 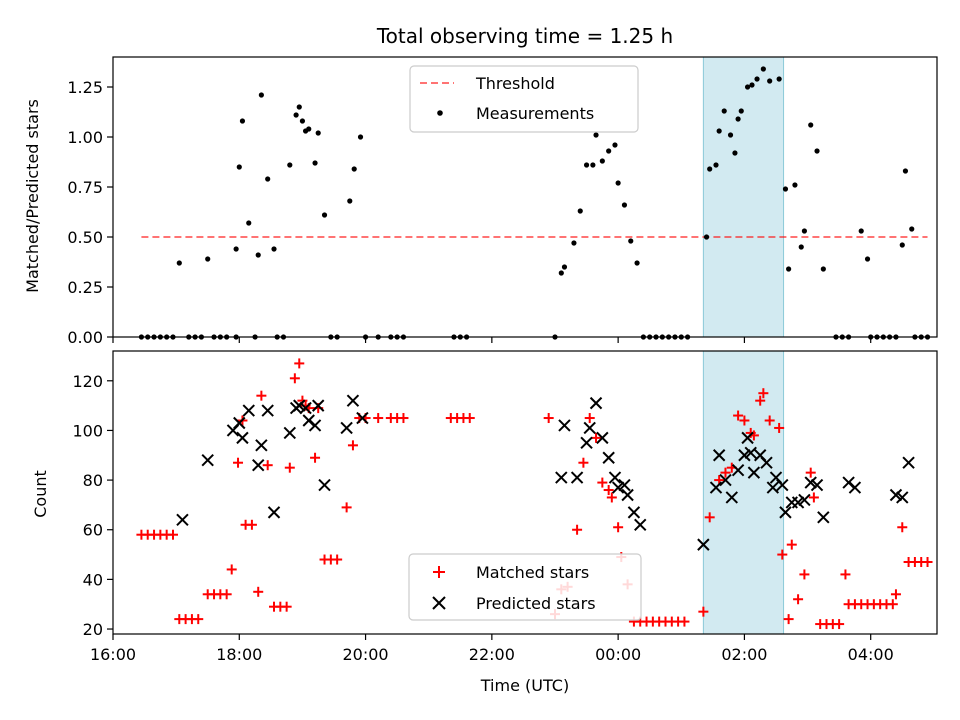 What do you see at coordinates (743, 197) in the screenshot?
I see `highlight-span` at bounding box center [743, 197].